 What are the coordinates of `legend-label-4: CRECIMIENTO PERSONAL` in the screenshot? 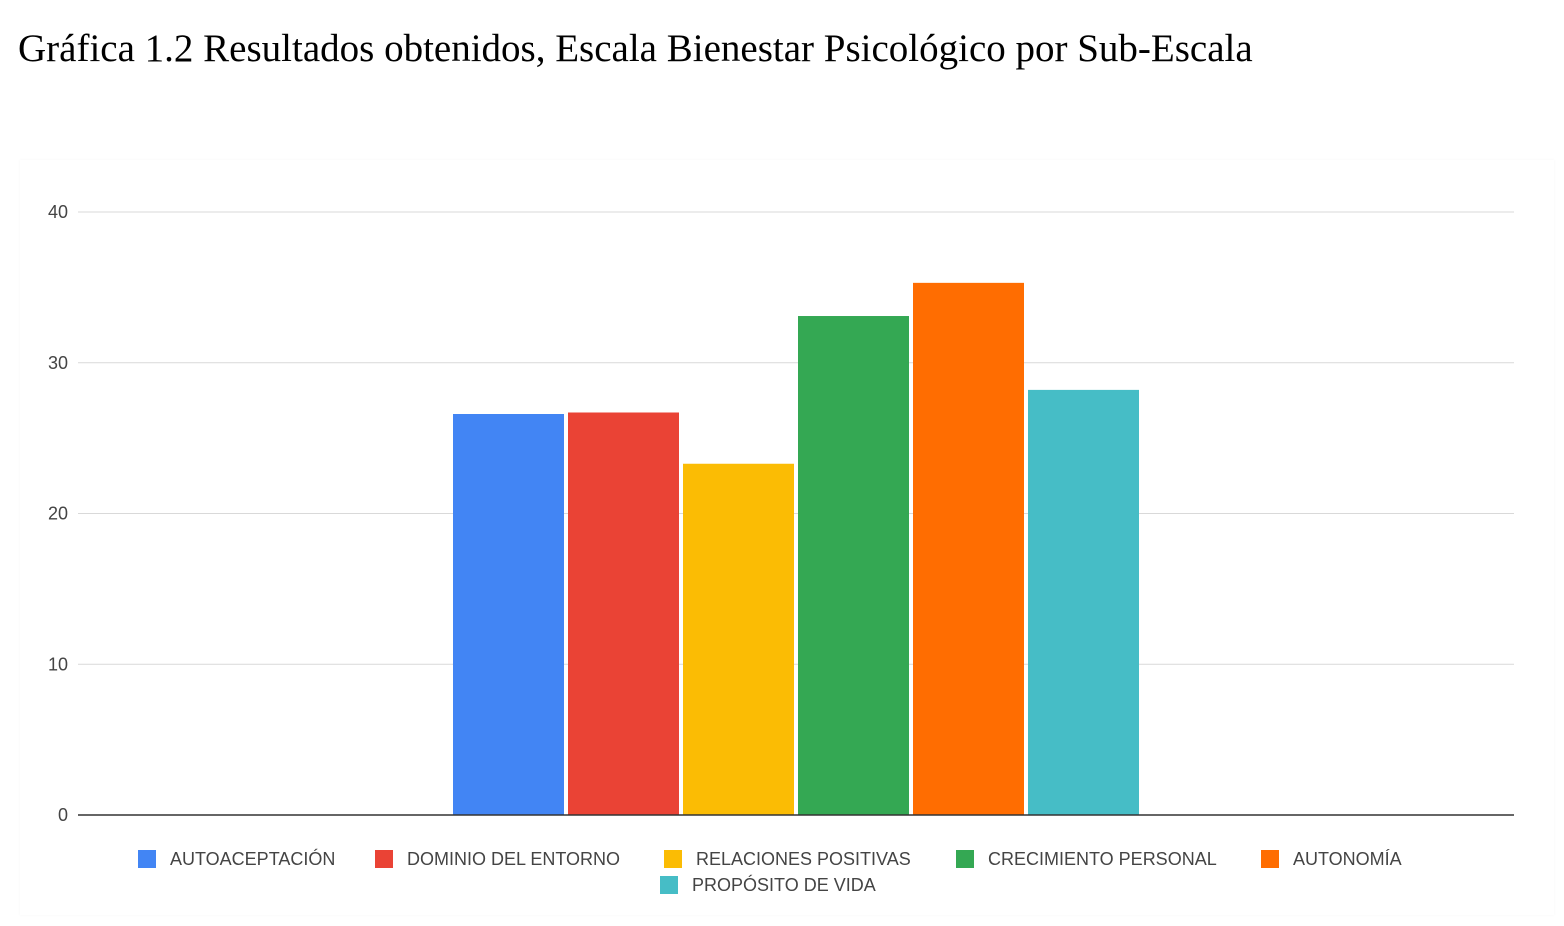 It's located at (1102, 859).